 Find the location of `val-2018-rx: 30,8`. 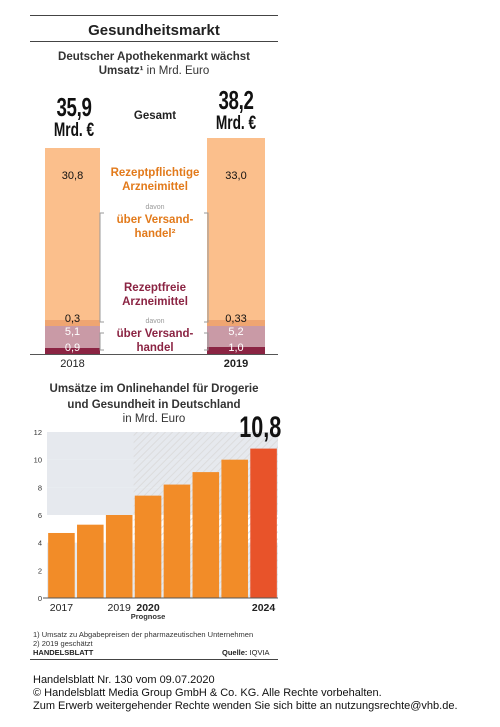

val-2018-rx: 30,8 is located at coordinates (72, 176).